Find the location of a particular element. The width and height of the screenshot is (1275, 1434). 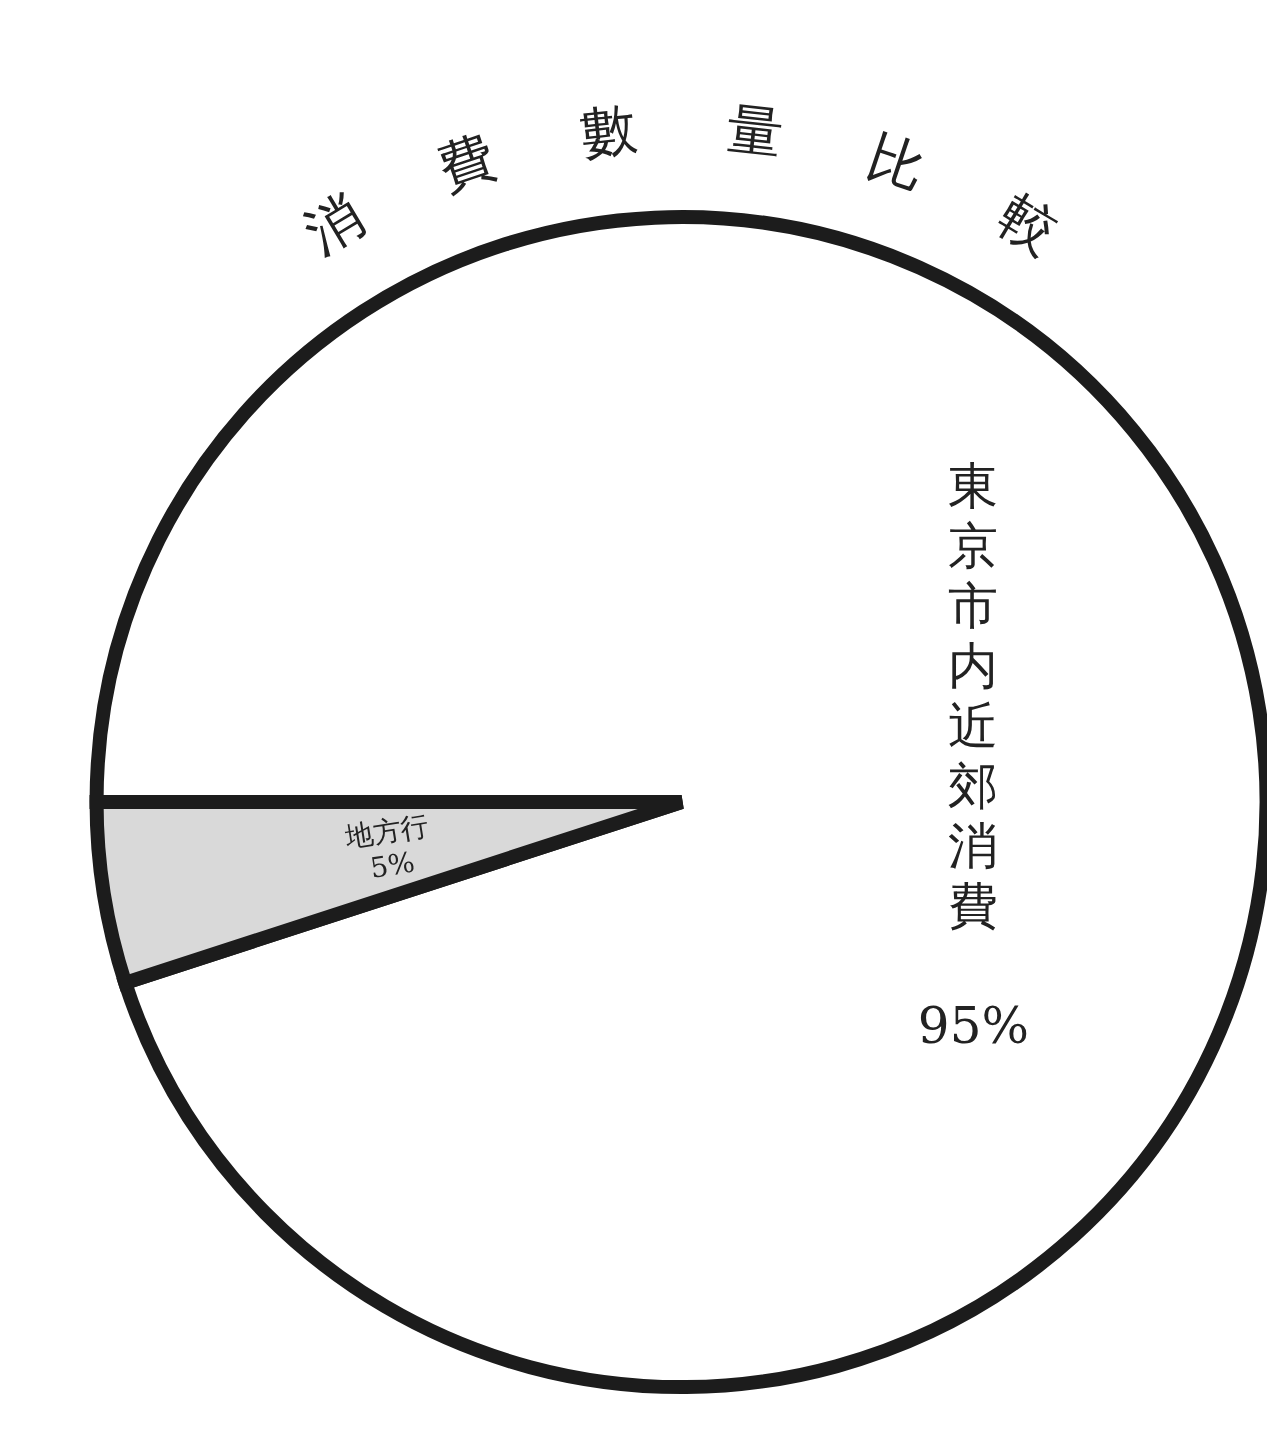

slice-label: 東京市内近郊消費 is located at coordinates (973, 695).